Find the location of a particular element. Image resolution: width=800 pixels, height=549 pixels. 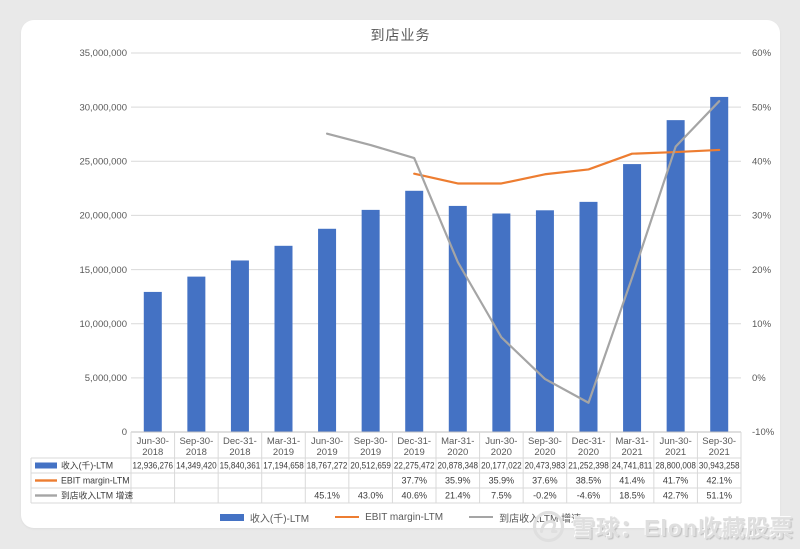

table-cell-value: 42.7% is located at coordinates (676, 496).